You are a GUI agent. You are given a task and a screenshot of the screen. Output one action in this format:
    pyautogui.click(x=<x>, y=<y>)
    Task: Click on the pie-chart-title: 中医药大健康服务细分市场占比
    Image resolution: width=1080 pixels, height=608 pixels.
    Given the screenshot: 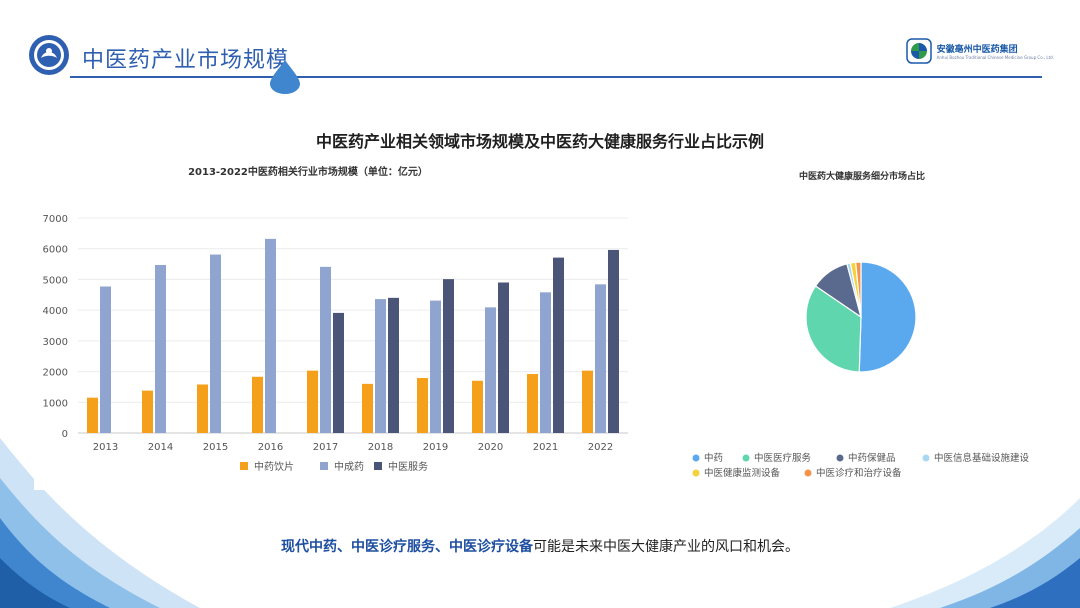 What is the action you would take?
    pyautogui.click(x=862, y=176)
    